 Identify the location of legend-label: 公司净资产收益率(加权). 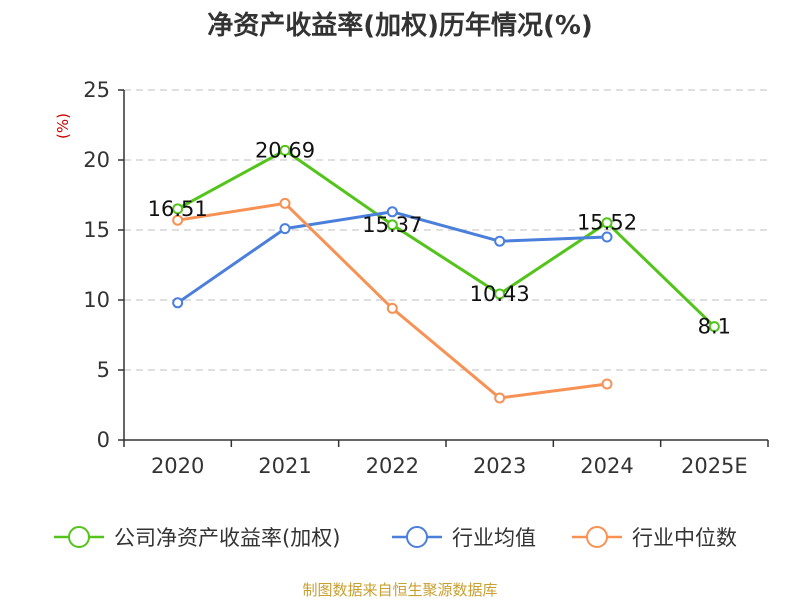
(227, 538).